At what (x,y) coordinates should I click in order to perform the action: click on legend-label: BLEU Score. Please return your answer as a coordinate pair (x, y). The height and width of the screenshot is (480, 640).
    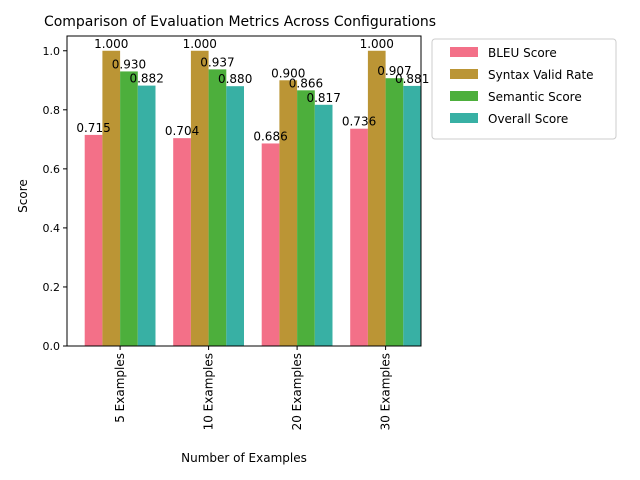
    Looking at the image, I should click on (522, 53).